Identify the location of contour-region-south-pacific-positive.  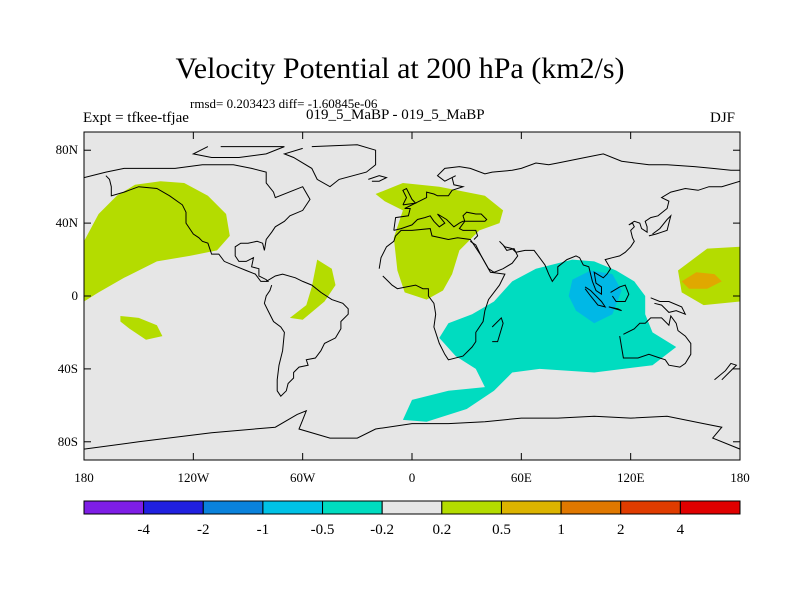
(141, 328).